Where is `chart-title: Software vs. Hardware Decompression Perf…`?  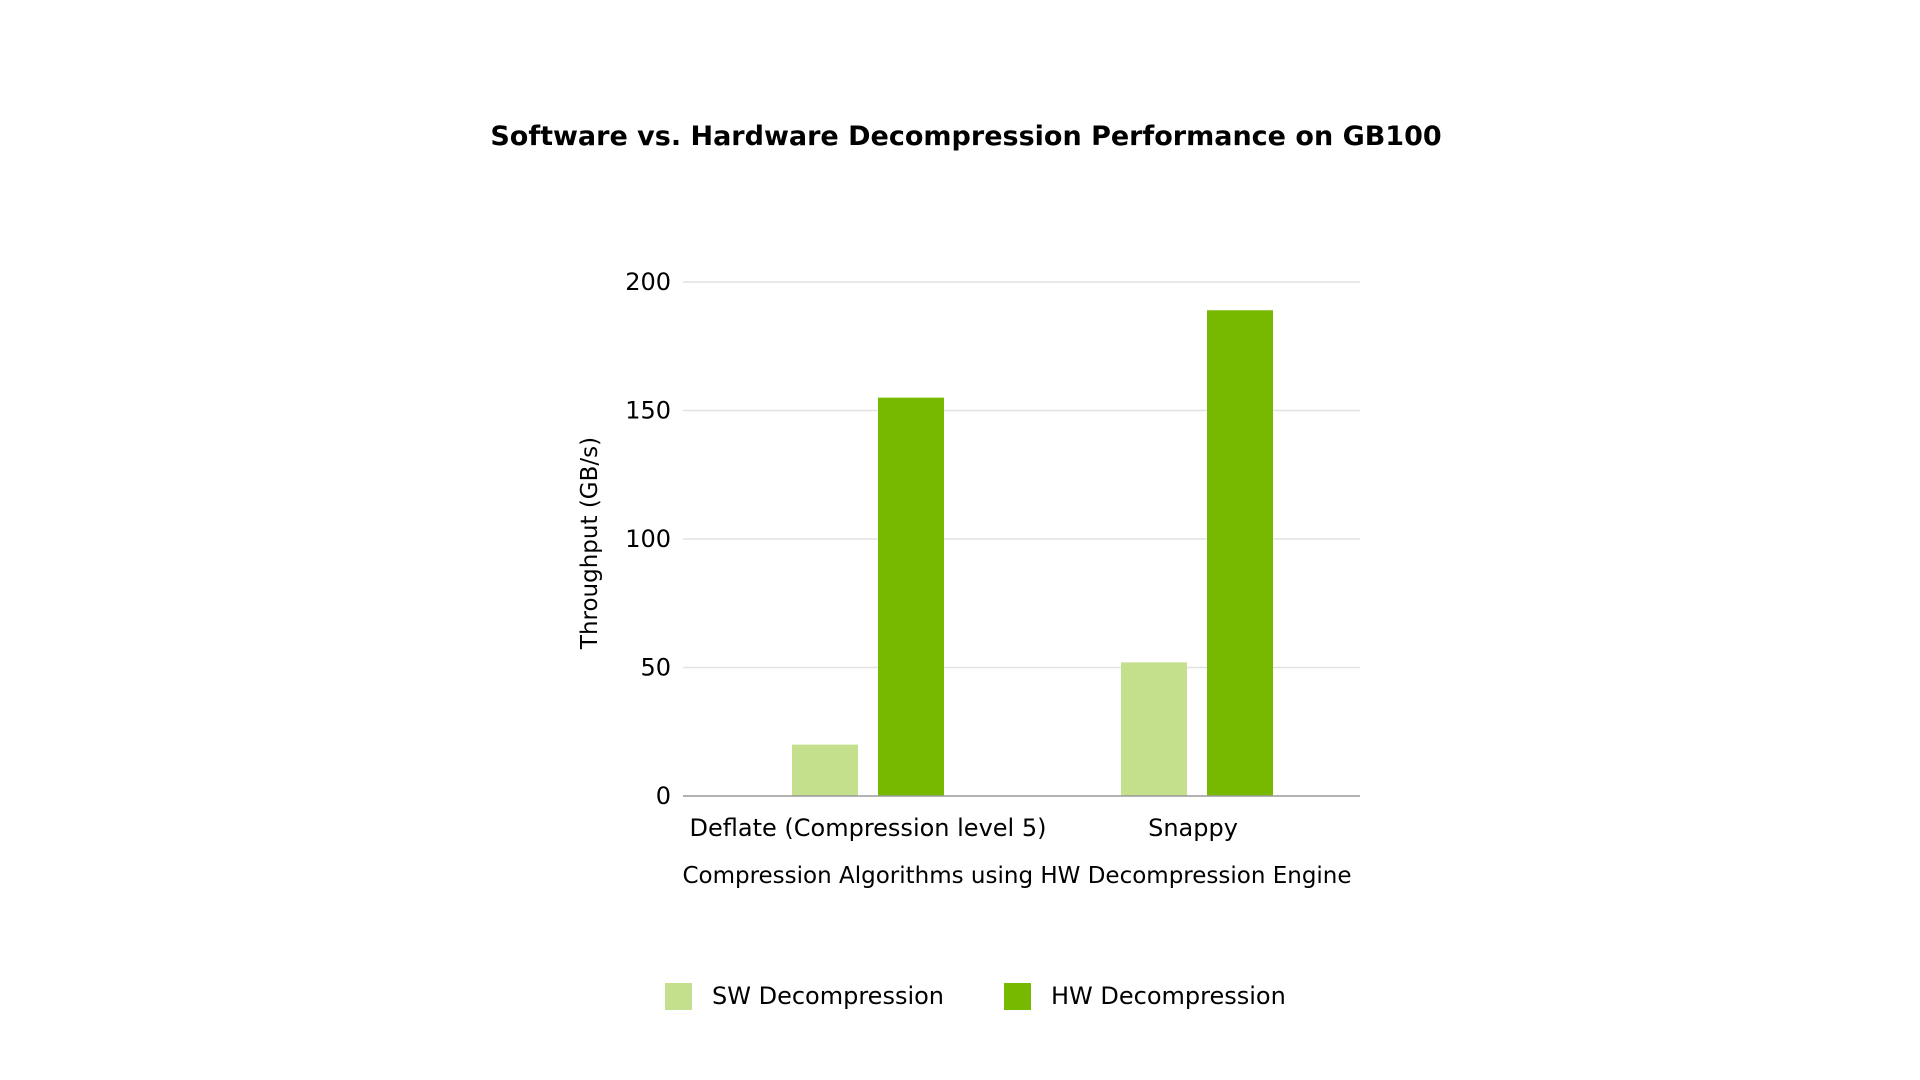 chart-title: Software vs. Hardware Decompression Perf… is located at coordinates (965, 136).